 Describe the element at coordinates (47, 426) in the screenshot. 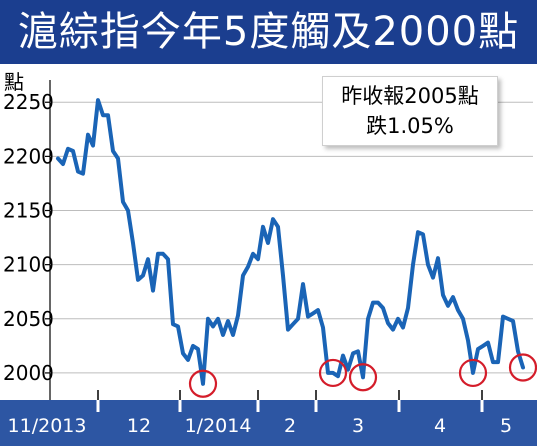

I see `x-tick-label: 11/2013` at that location.